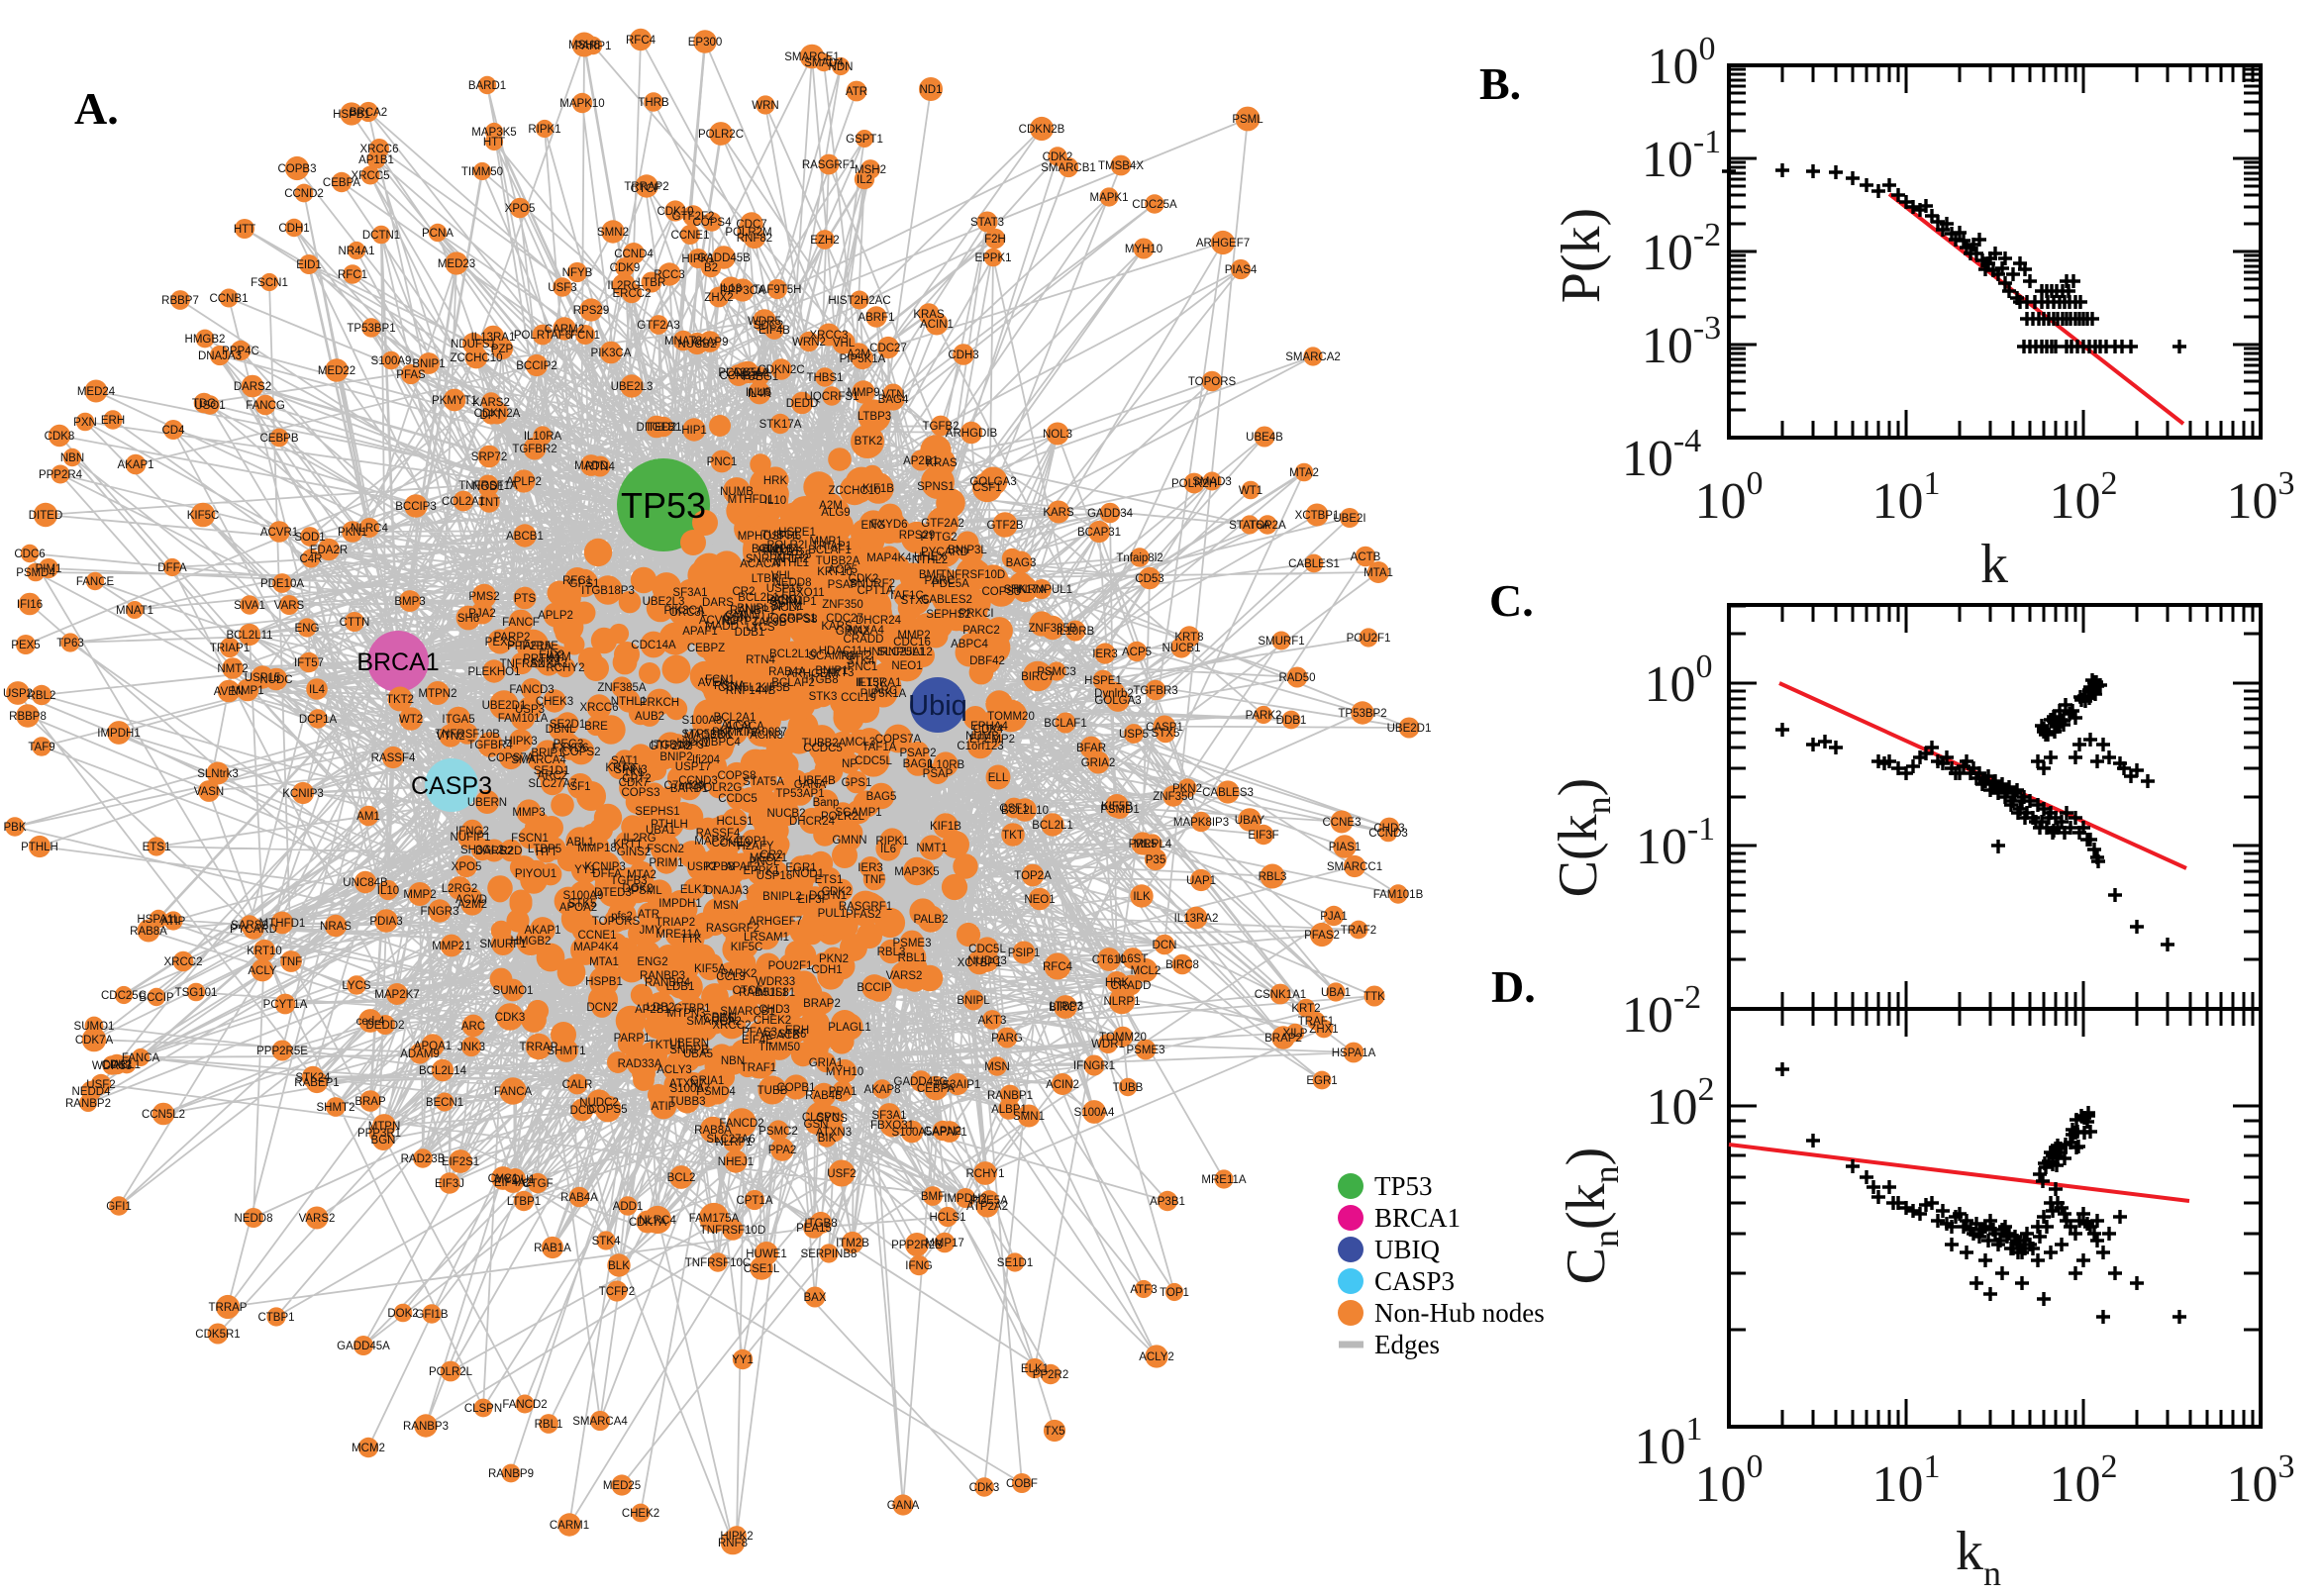  Describe the element at coordinates (285, 1005) in the screenshot. I see `svg-text: PCYT1A` at that location.